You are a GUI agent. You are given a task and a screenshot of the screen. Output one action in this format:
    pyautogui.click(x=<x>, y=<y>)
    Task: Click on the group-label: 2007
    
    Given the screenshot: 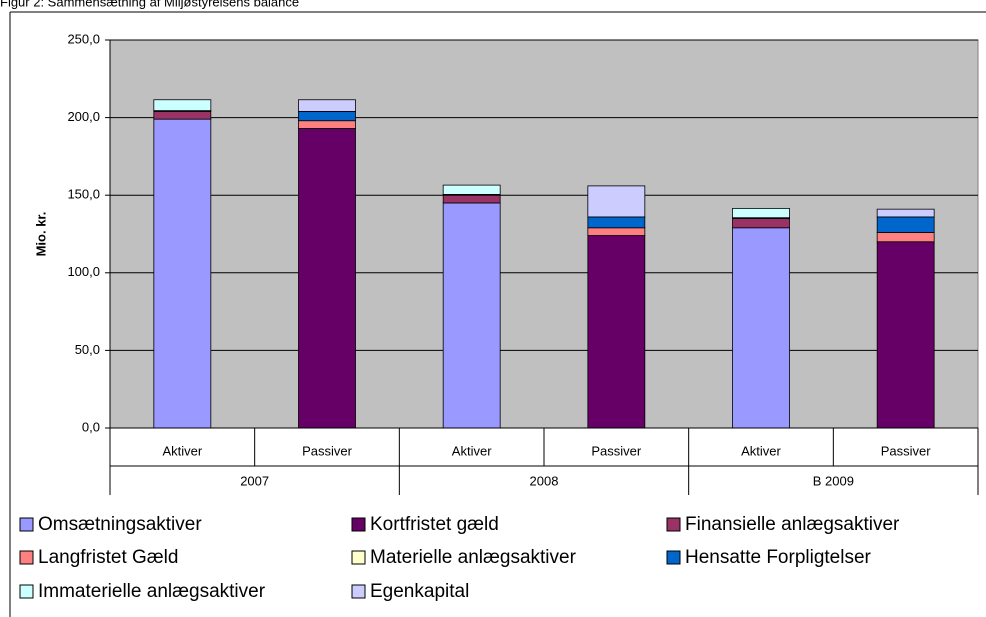 What is the action you would take?
    pyautogui.click(x=254, y=480)
    